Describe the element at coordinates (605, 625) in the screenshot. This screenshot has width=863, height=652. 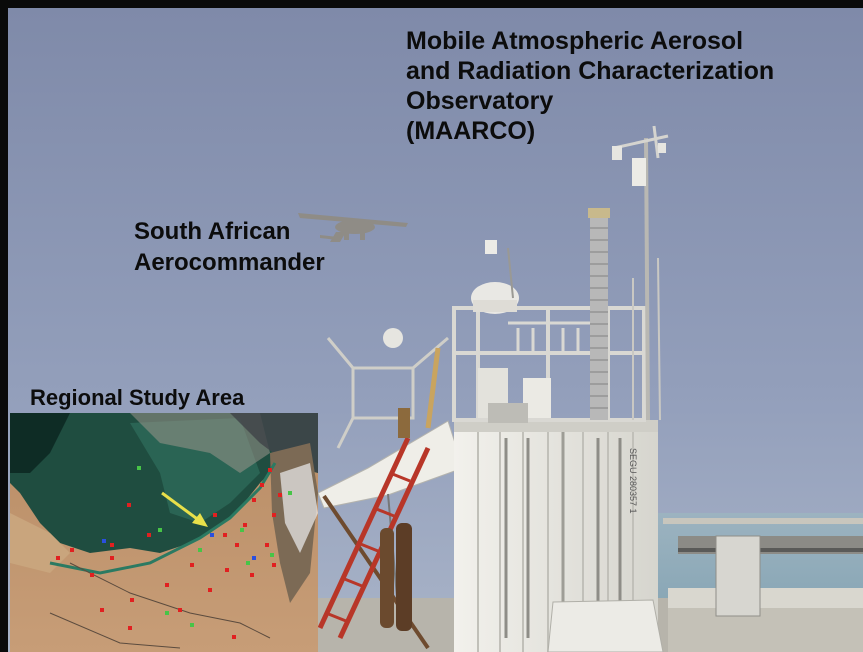
I see `cover-panel` at that location.